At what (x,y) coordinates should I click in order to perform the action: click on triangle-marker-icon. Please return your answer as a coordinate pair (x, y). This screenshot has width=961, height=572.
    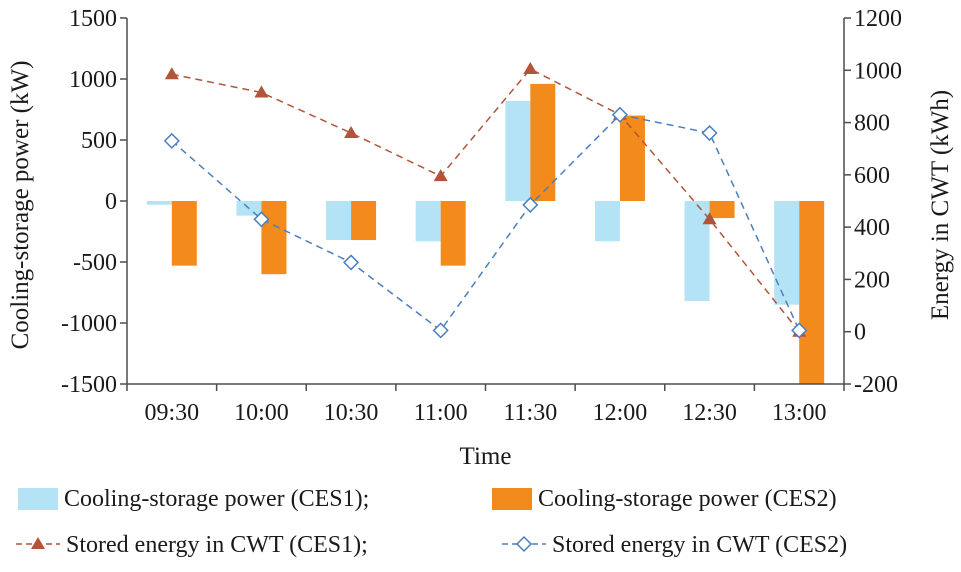
    Looking at the image, I should click on (38, 543).